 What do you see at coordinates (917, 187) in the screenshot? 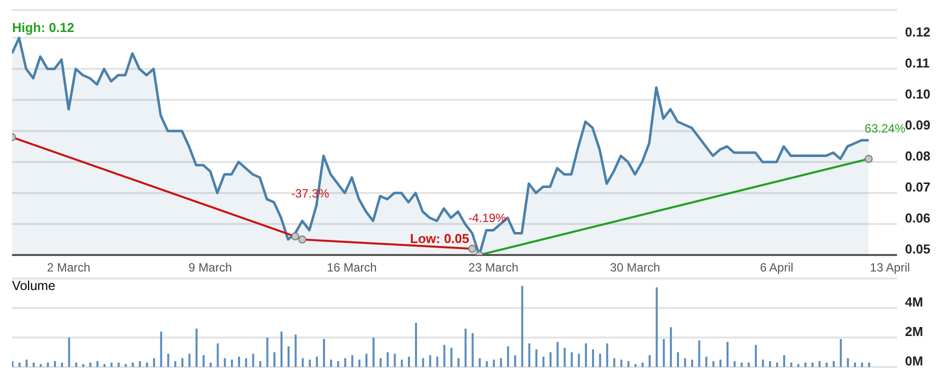
I see `y-tick-label: 0.07` at bounding box center [917, 187].